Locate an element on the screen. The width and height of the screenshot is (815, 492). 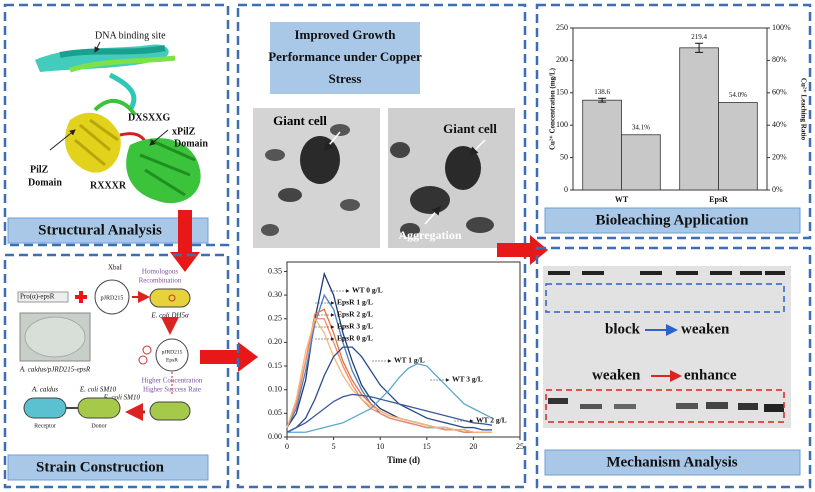
x-tick-label: 10 is located at coordinates (380, 446).